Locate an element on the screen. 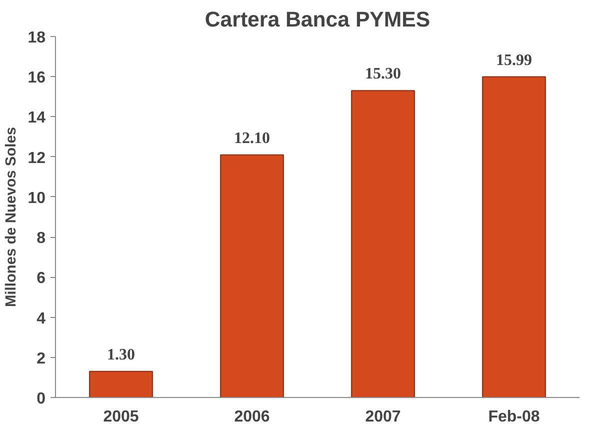 The width and height of the screenshot is (589, 428). y-axis-title: Millones de Nuevos Soles is located at coordinates (12, 217).